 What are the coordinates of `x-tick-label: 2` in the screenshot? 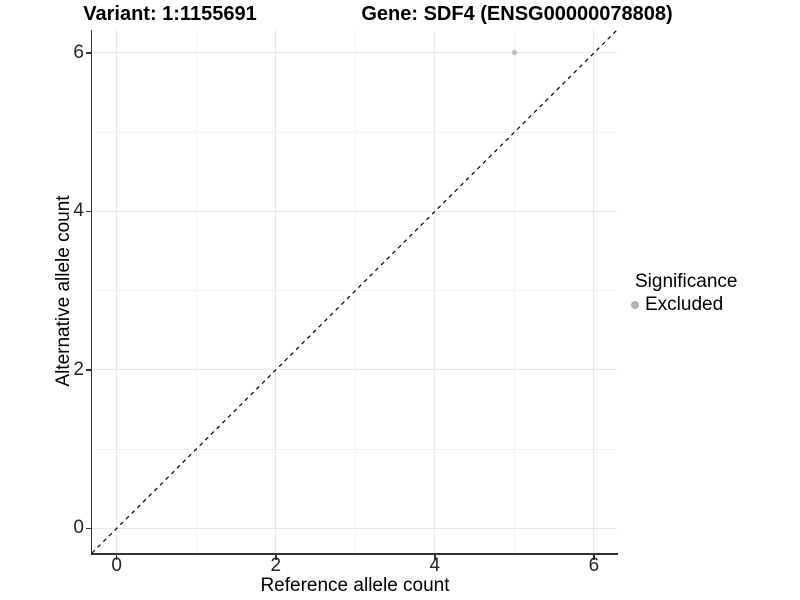 It's located at (276, 565).